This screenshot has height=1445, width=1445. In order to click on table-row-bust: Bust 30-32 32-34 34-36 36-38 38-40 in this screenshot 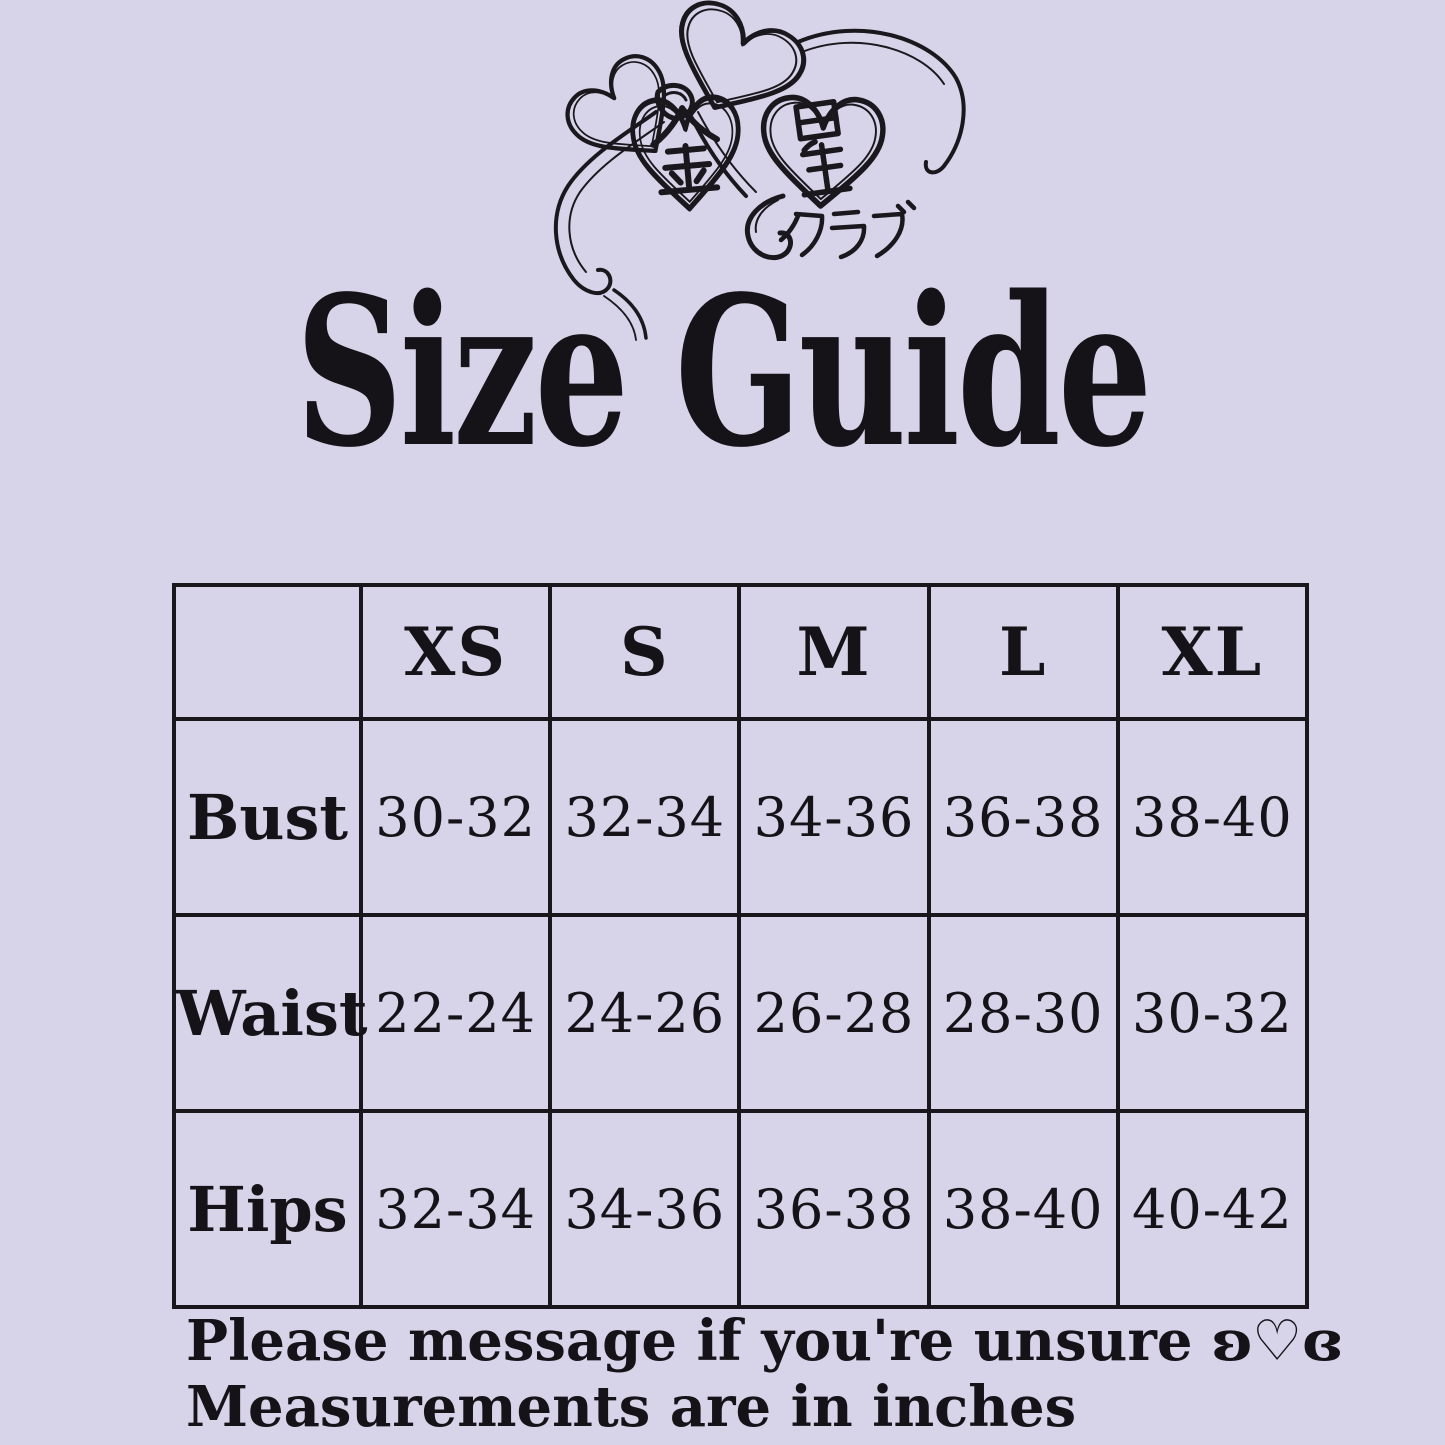, I will do `click(740, 817)`.